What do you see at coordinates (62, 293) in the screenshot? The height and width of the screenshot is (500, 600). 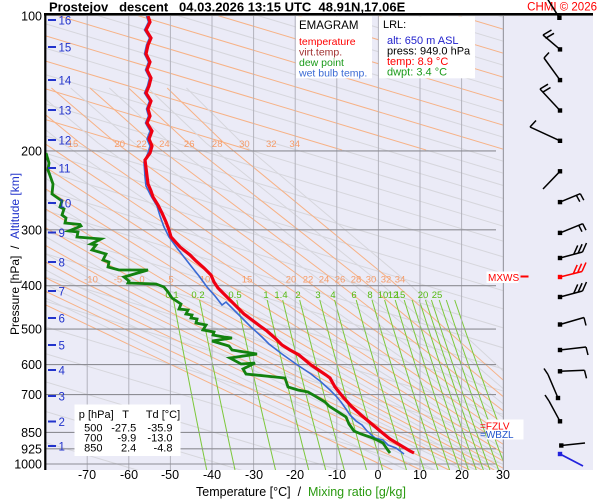 I see `svg-text: 7` at bounding box center [62, 293].